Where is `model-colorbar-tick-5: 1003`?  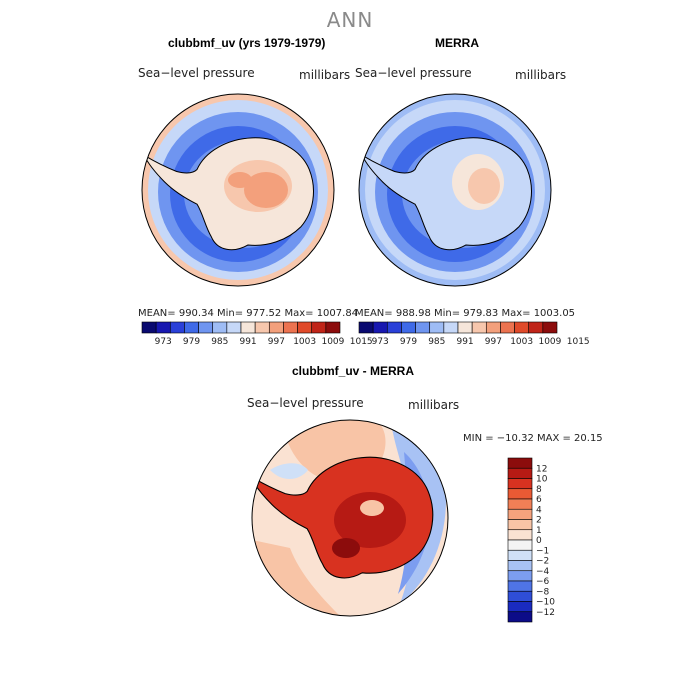
model-colorbar-tick-5: 1003 is located at coordinates (304, 342).